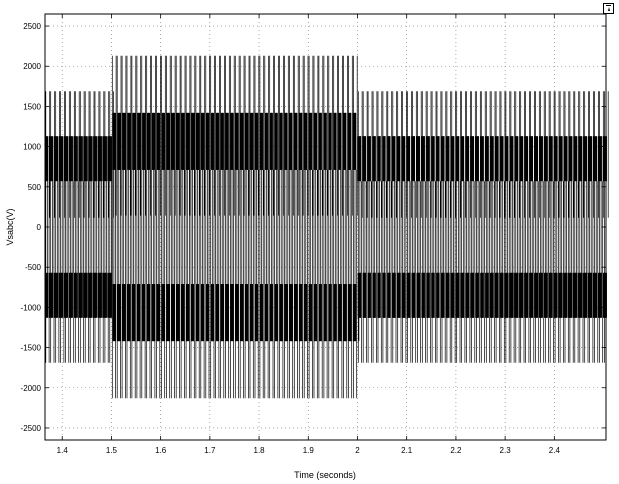 Image resolution: width=619 pixels, height=484 pixels. I want to click on x-tick-label: 2.4, so click(555, 450).